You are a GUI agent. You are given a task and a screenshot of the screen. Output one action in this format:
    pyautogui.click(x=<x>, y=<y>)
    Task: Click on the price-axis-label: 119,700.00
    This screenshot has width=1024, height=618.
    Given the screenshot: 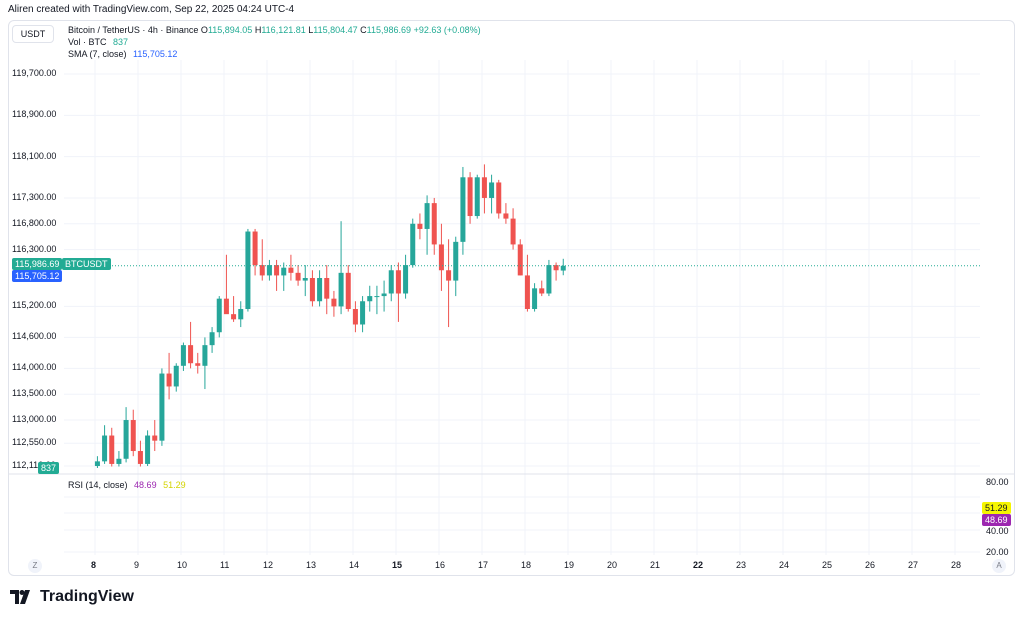 What is the action you would take?
    pyautogui.click(x=34, y=73)
    